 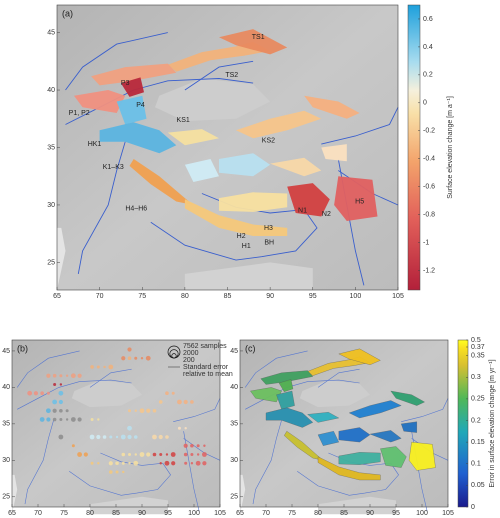 What do you see at coordinates (6, 387) in the screenshot?
I see `y-tick-label: 40` at bounding box center [6, 387].